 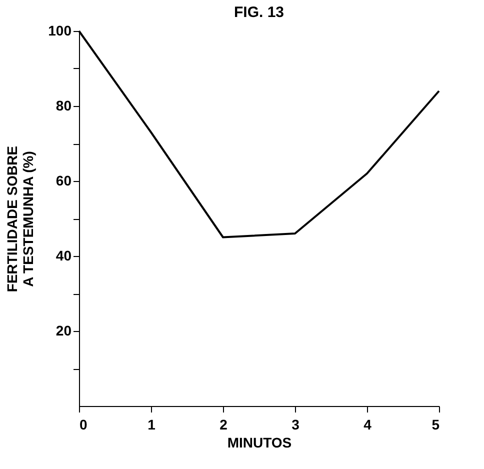 What do you see at coordinates (259, 442) in the screenshot?
I see `x-axis-title: MINUTOS` at bounding box center [259, 442].